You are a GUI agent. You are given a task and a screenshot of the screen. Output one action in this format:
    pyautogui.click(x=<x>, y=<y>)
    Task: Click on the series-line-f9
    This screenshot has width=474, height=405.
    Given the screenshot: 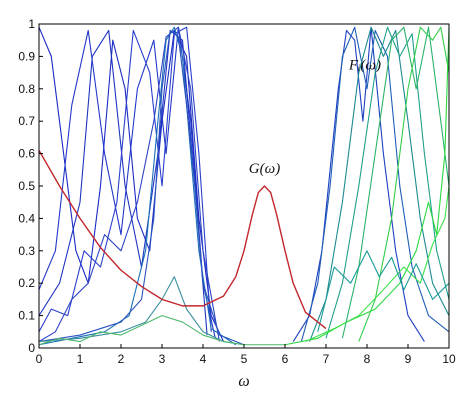 What is the action you would take?
    pyautogui.click(x=162, y=330)
    